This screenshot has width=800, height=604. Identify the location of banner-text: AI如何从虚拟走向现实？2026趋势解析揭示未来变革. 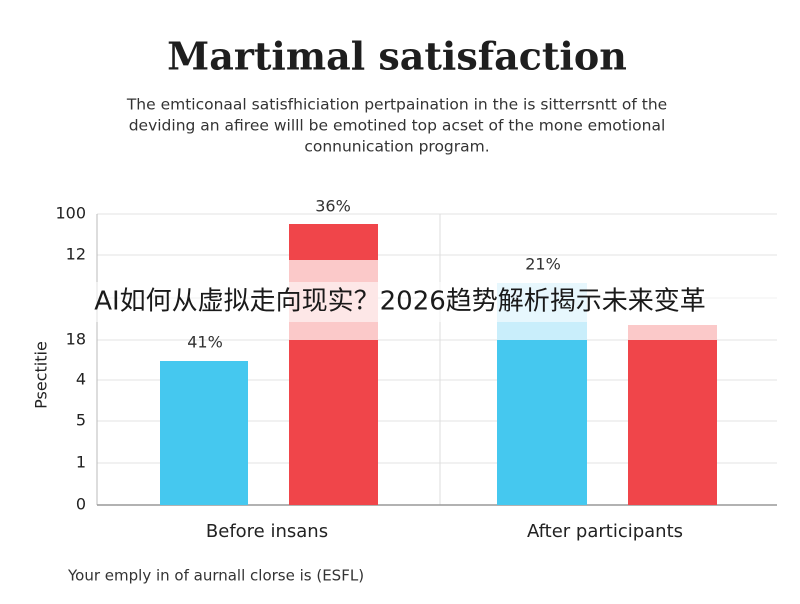
(400, 302).